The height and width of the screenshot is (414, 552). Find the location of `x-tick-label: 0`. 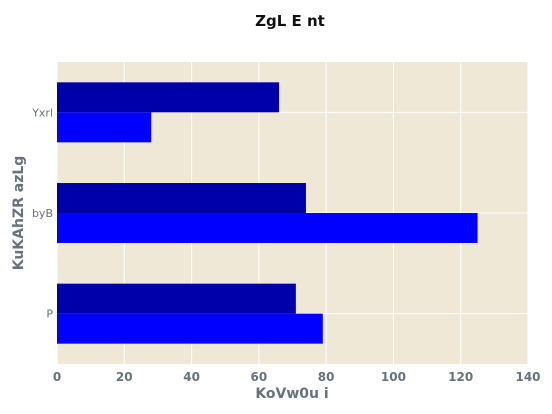

x-tick-label: 0 is located at coordinates (57, 377).